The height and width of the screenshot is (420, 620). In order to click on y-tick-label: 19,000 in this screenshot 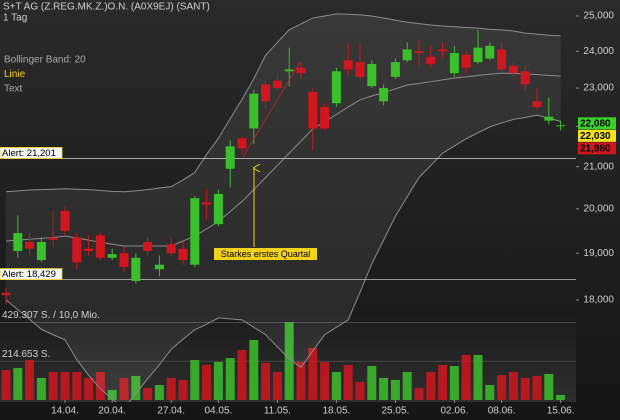, I will do `click(598, 253)`.